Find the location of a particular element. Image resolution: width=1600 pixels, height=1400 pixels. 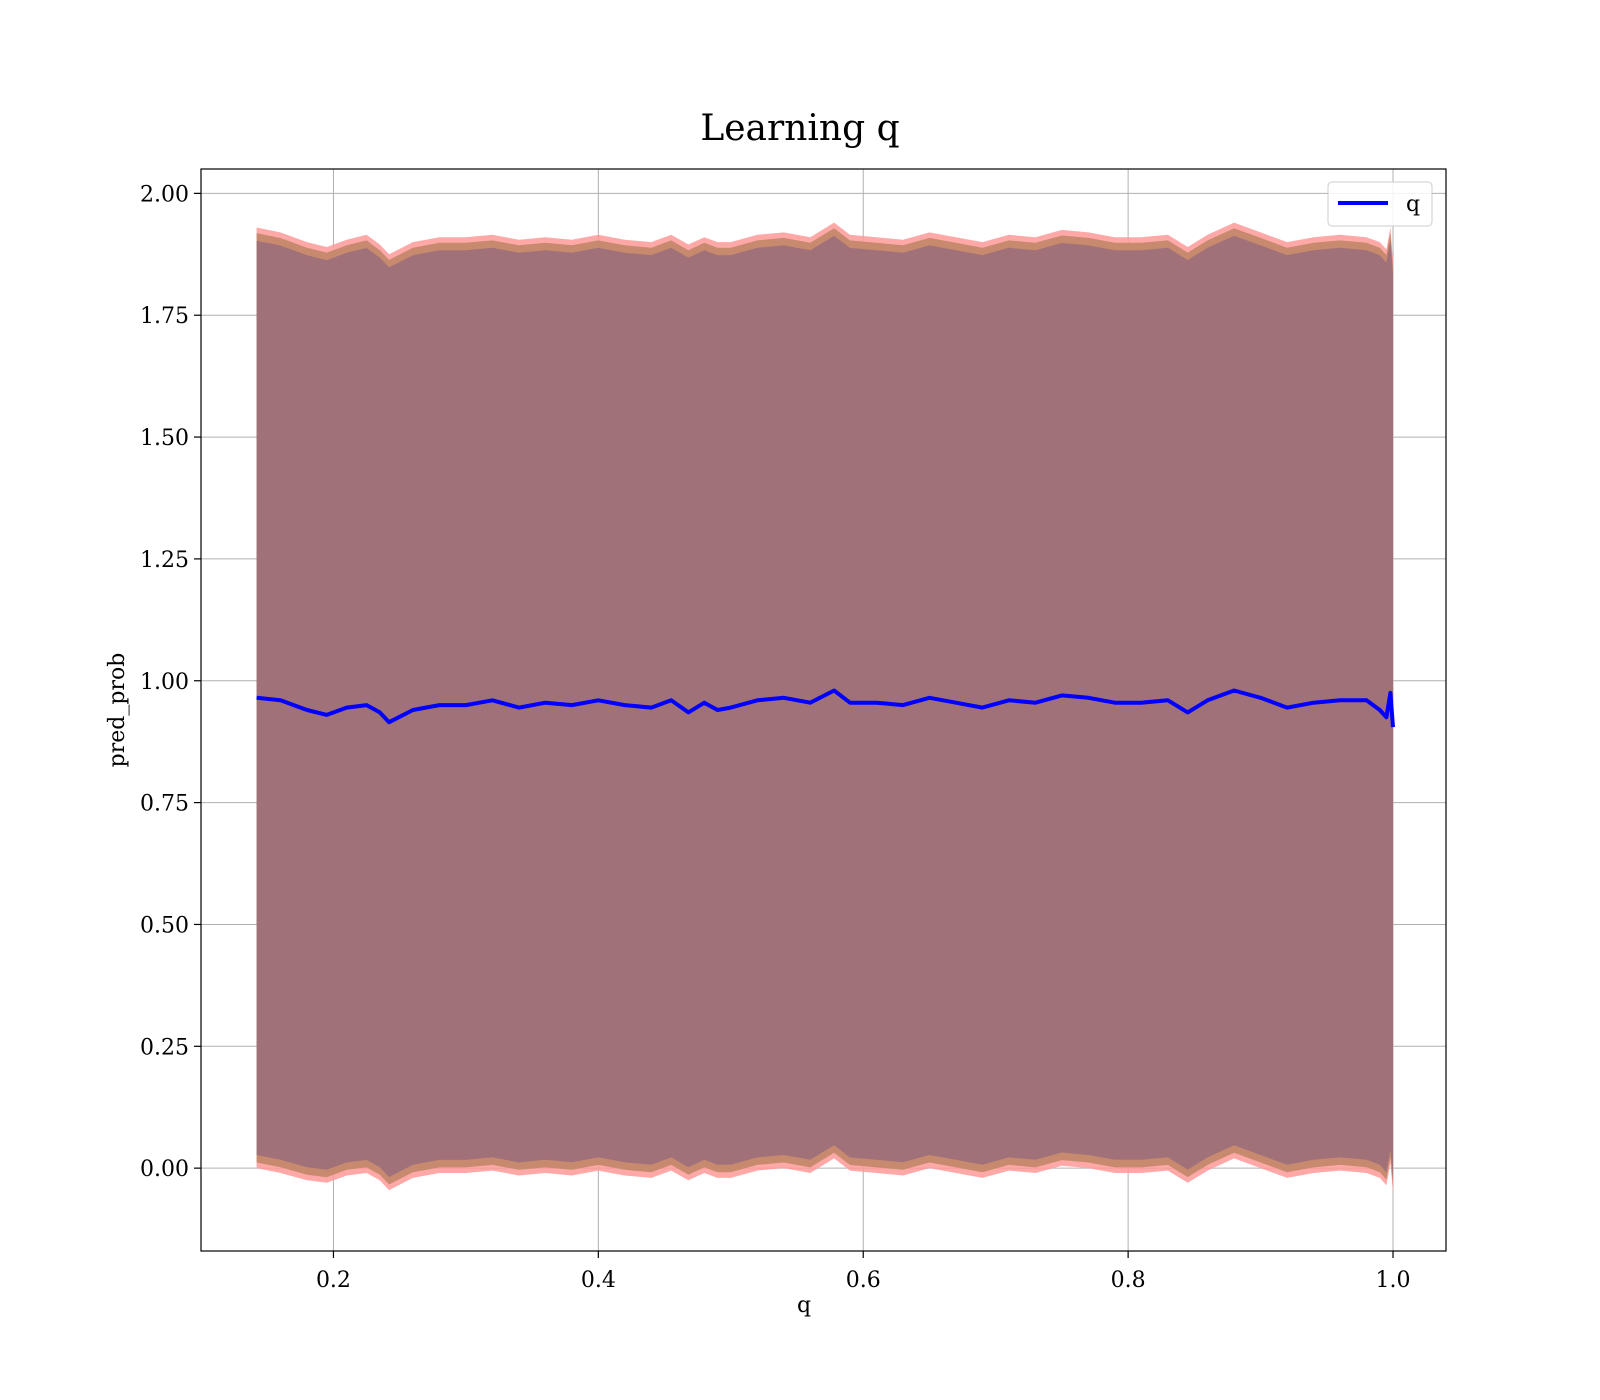

y-tick-label: 0.00 is located at coordinates (164, 1169).